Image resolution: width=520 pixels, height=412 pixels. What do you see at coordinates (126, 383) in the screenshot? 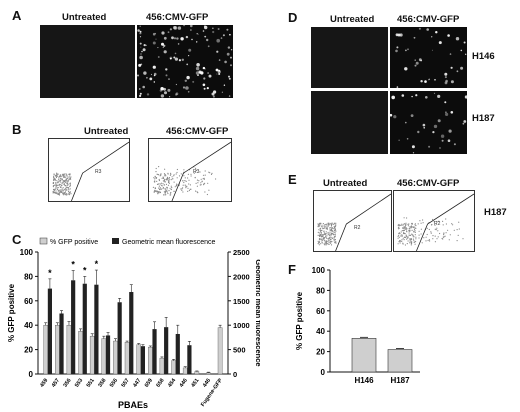
I see `x-tick-label: 557` at bounding box center [126, 383].